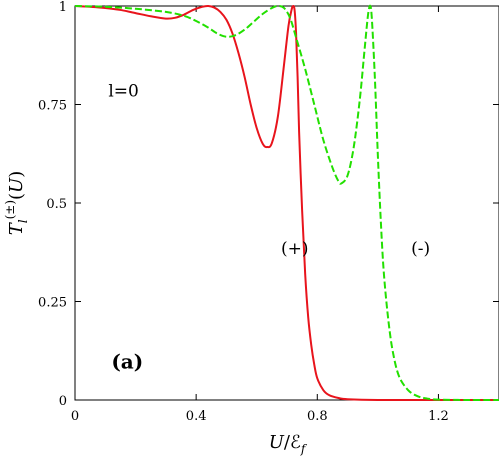 The image size is (499, 460). Describe the element at coordinates (420, 249) in the screenshot. I see `annotation-2: (-)` at that location.